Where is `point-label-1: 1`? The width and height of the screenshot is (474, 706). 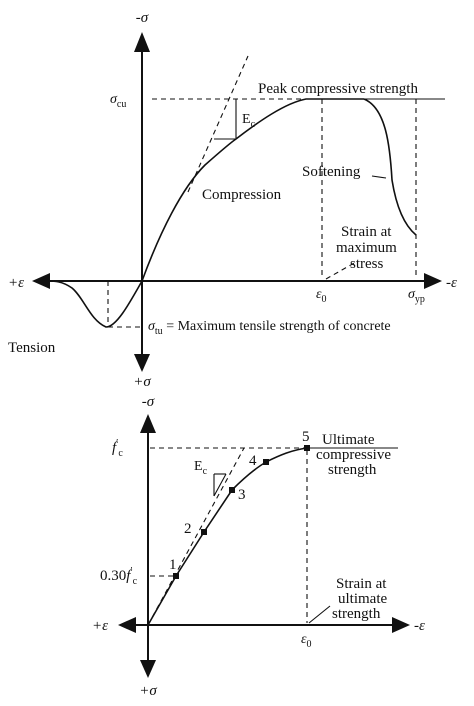 point-label-1: 1 is located at coordinates (173, 565).